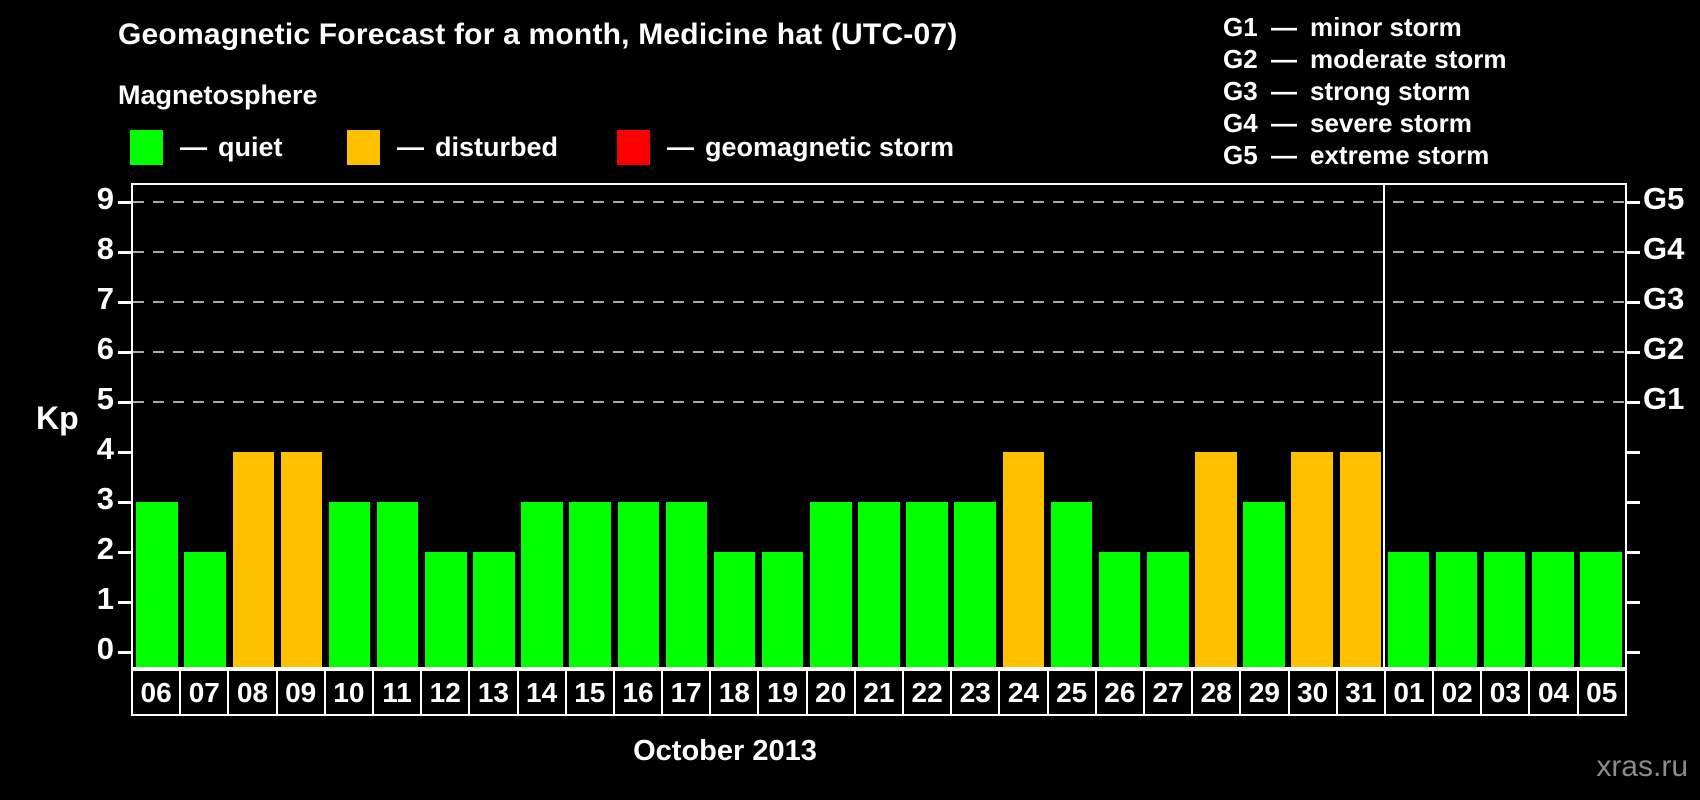 This screenshot has height=800, width=1700. What do you see at coordinates (105, 498) in the screenshot?
I see `y-tick-label: 3` at bounding box center [105, 498].